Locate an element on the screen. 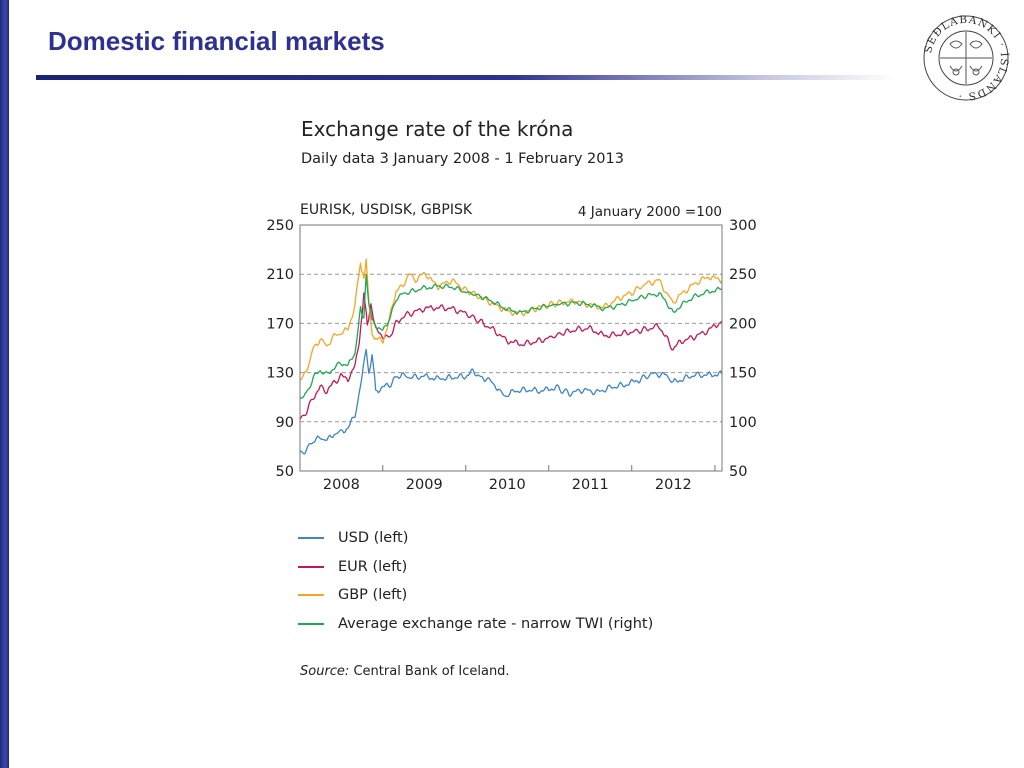 This screenshot has height=768, width=1024. x-tick-label: 2012 is located at coordinates (673, 485).